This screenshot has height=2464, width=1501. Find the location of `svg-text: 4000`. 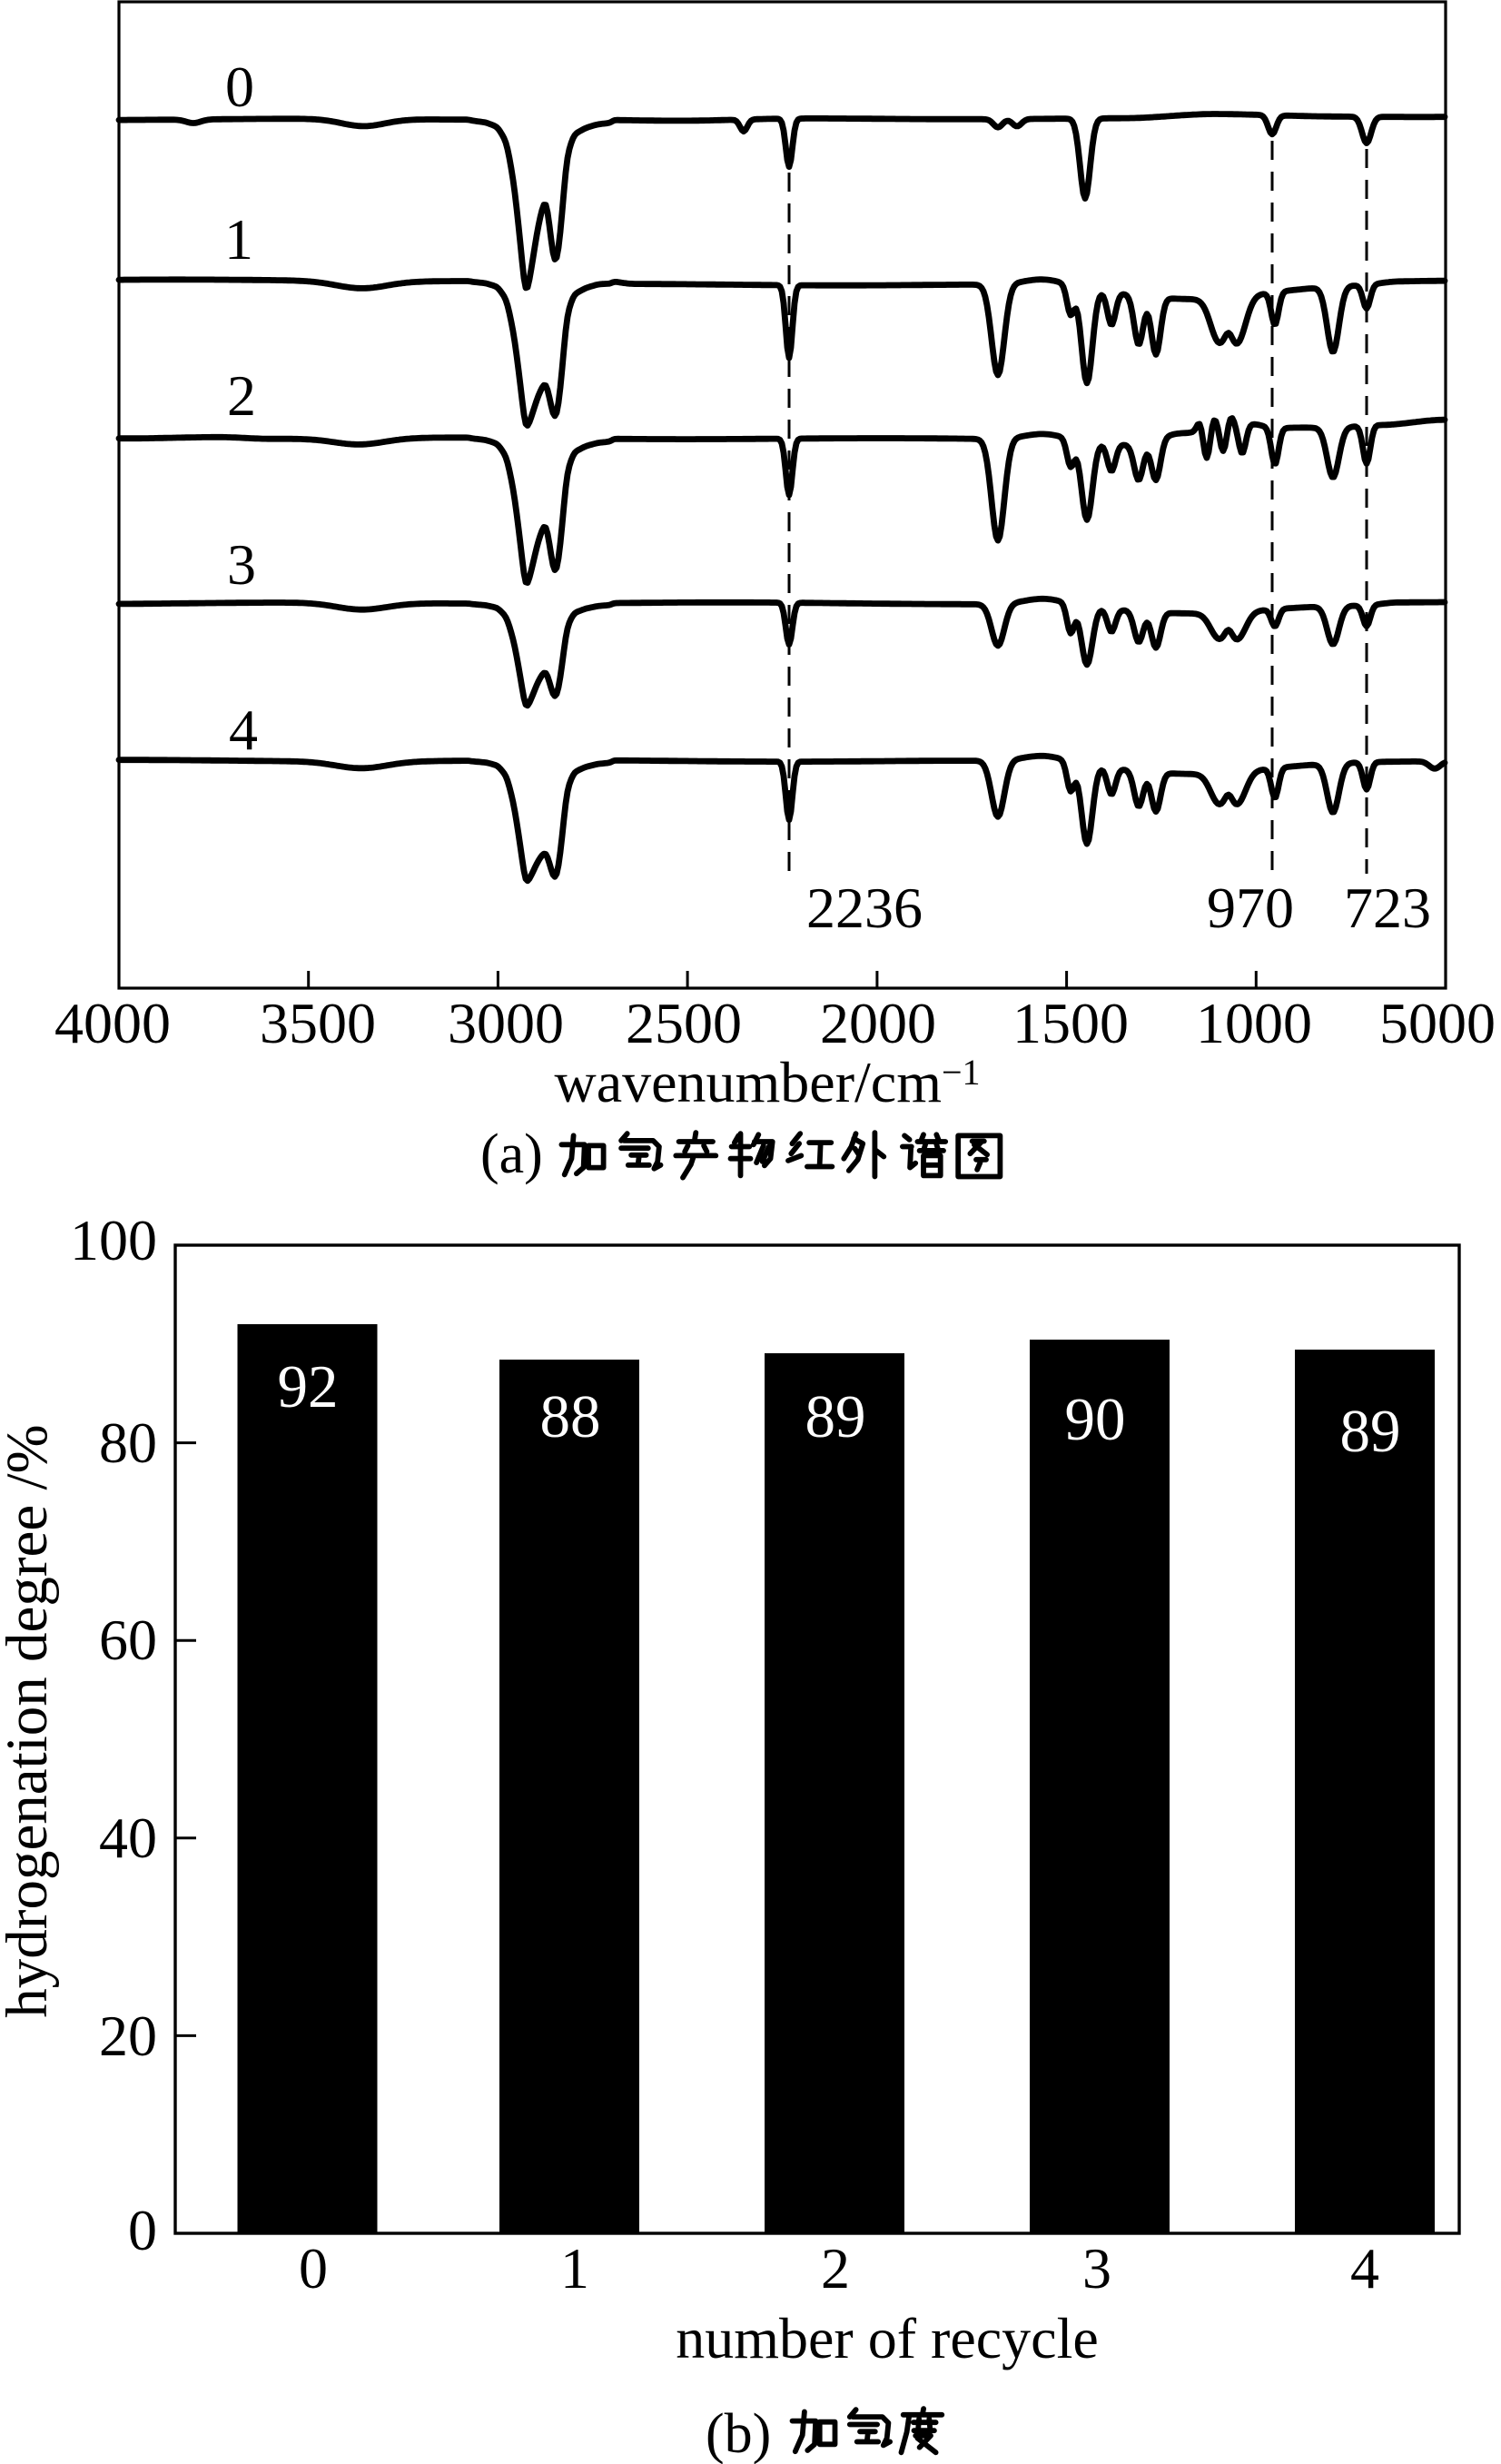

svg-text: 4000 is located at coordinates (113, 1023).